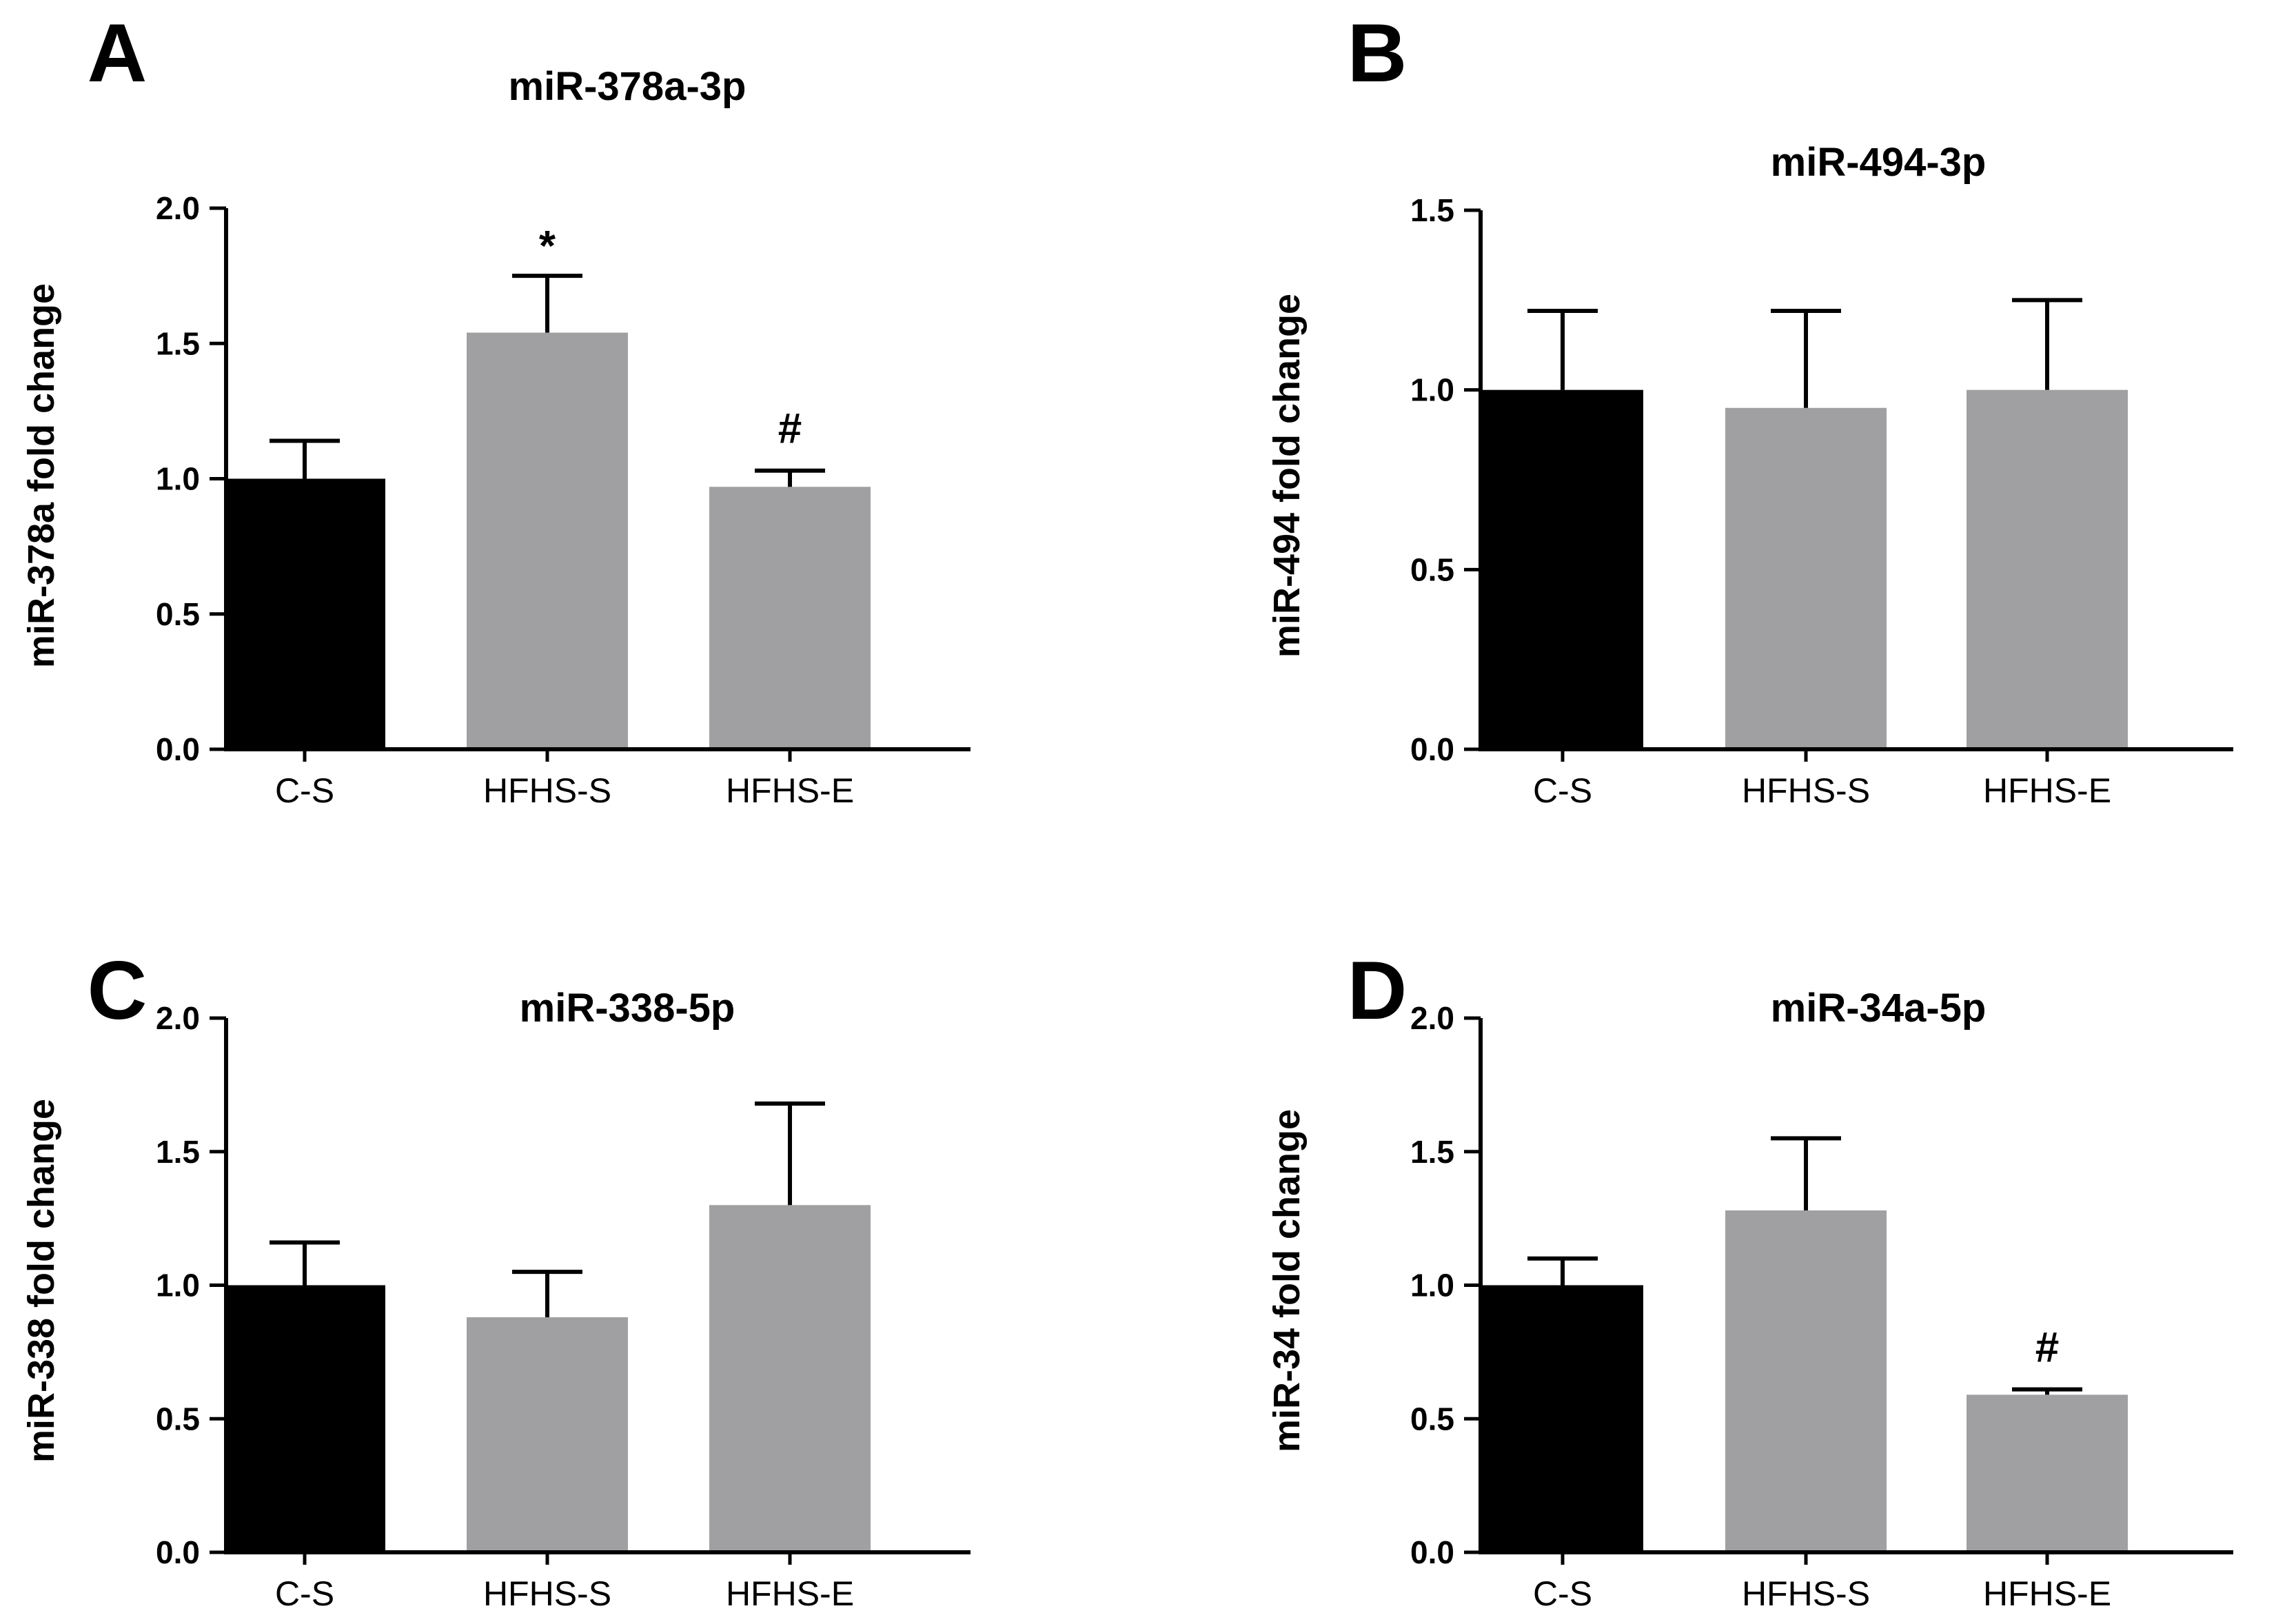  Describe the element at coordinates (178, 1285) in the screenshot. I see `y-tick-label-c-3: 1.0` at that location.